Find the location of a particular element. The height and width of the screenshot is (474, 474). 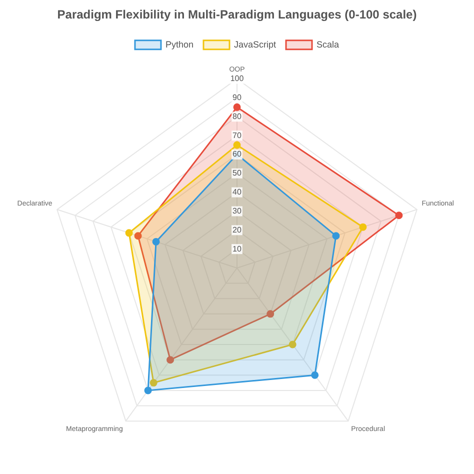

y-tick-label: 30 is located at coordinates (237, 211).